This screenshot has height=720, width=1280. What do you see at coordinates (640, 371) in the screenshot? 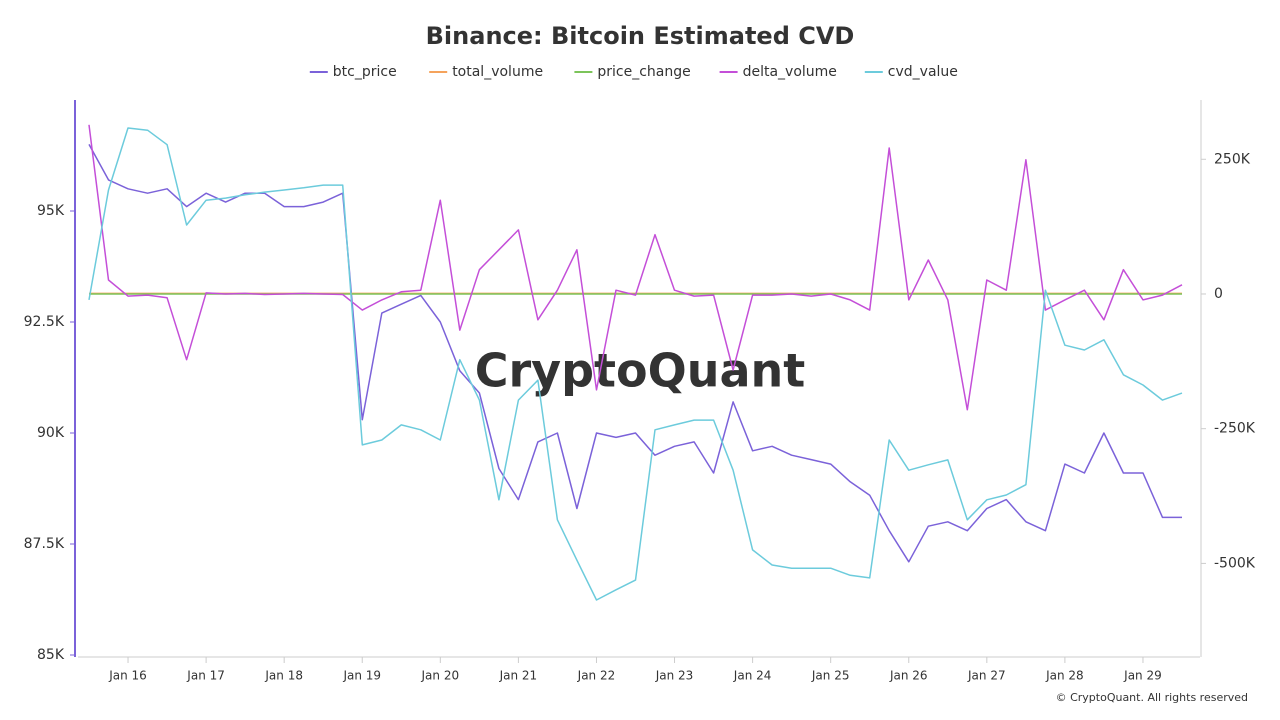
I see `watermark: CryptoQuant` at bounding box center [640, 371].